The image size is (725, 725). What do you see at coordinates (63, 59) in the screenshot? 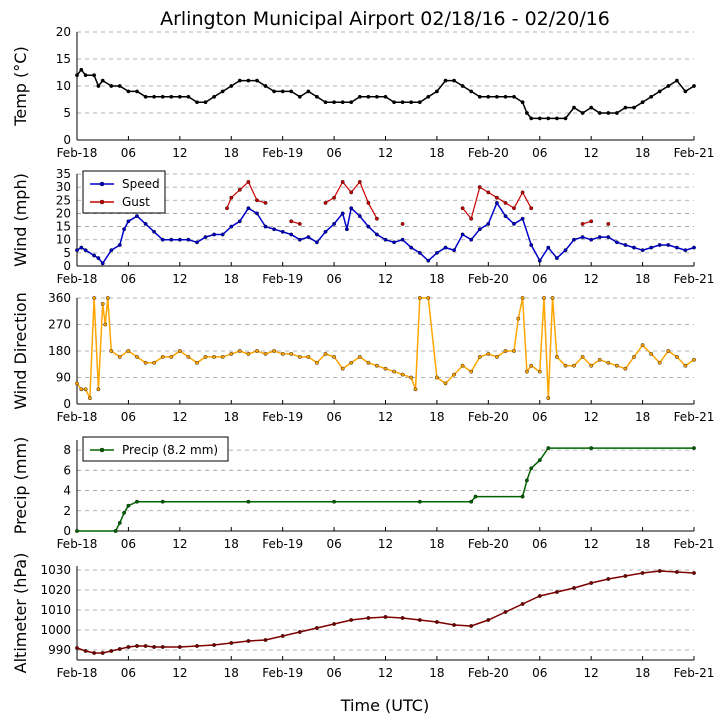
I see `y-tick-label: 15` at bounding box center [63, 59].